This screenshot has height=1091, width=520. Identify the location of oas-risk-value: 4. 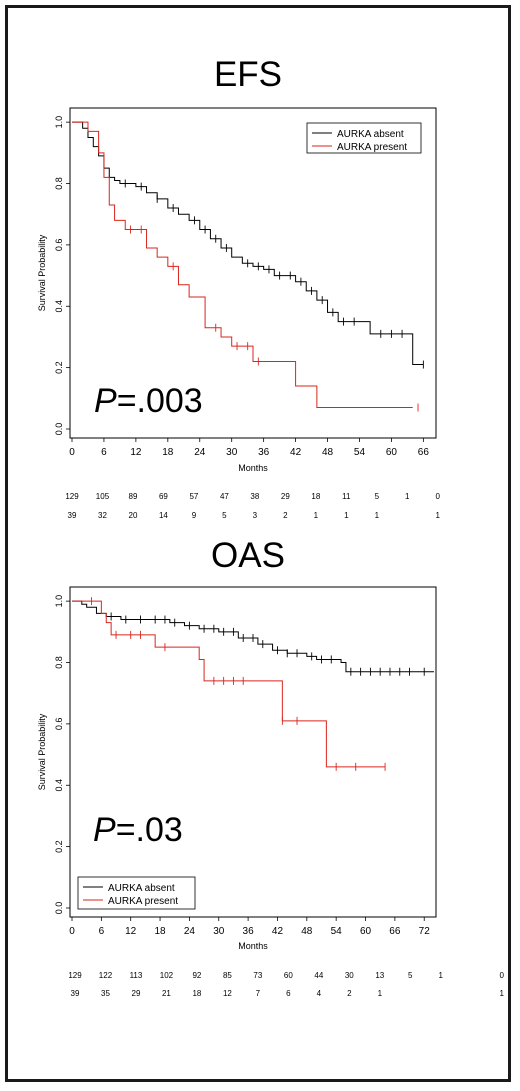
(319, 993).